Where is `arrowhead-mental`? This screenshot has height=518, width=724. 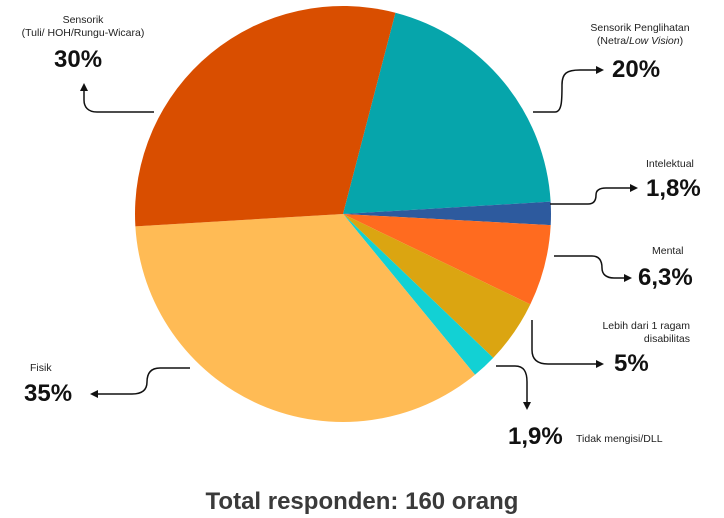 arrowhead-mental is located at coordinates (628, 278).